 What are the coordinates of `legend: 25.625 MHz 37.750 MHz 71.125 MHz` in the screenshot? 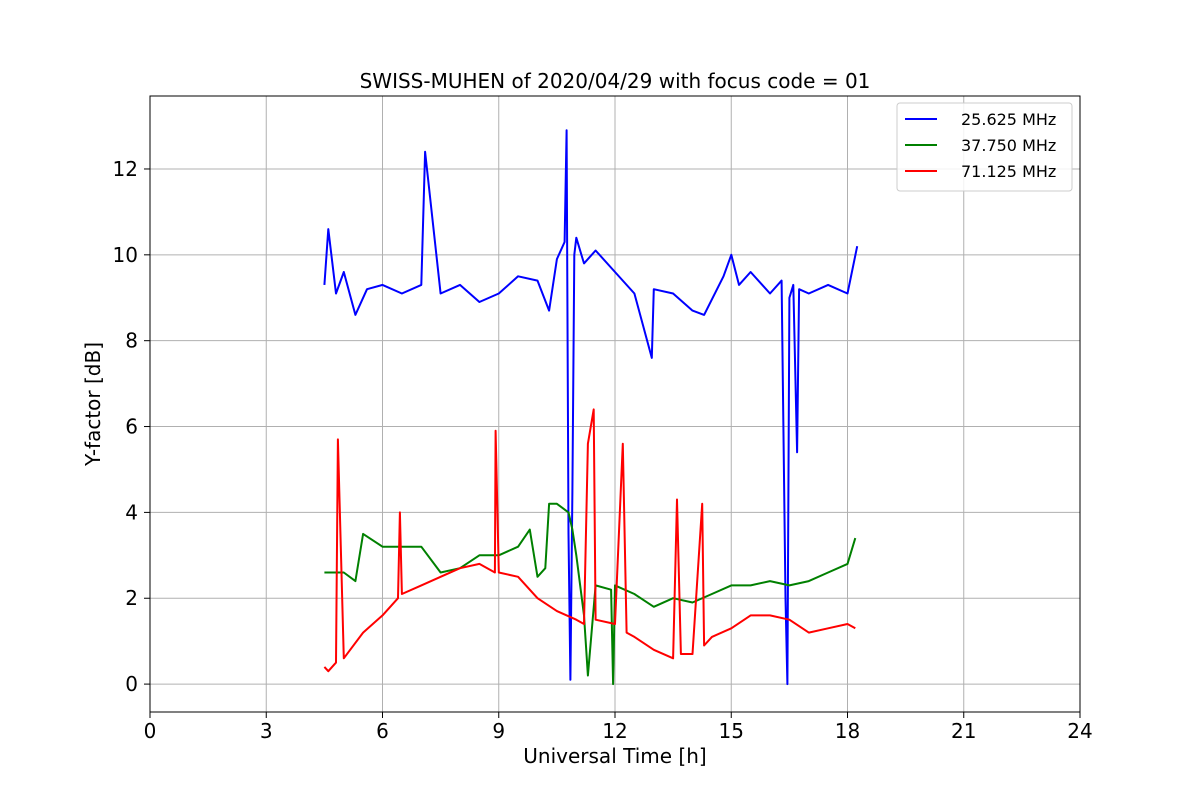 It's located at (984, 147).